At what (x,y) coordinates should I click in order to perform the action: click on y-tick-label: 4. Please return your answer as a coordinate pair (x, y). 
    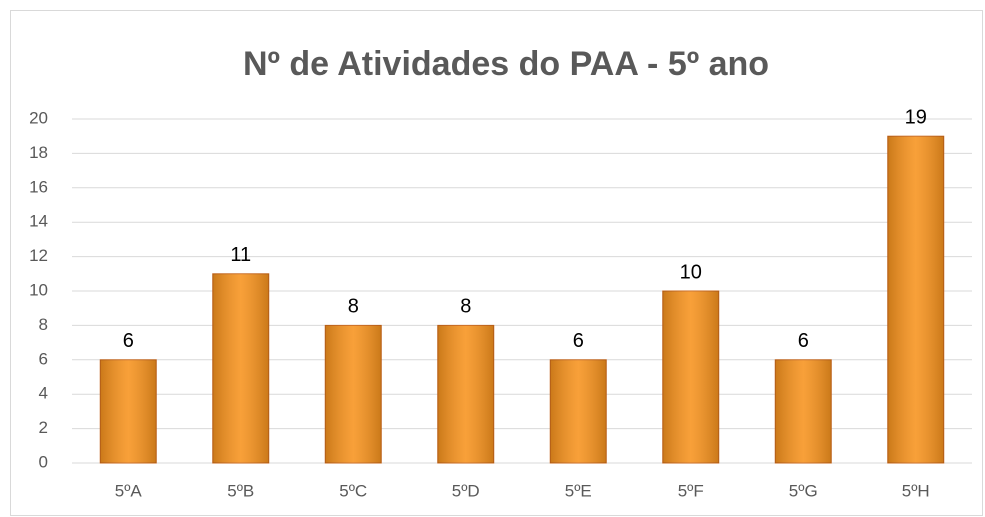
    Looking at the image, I should click on (43, 393).